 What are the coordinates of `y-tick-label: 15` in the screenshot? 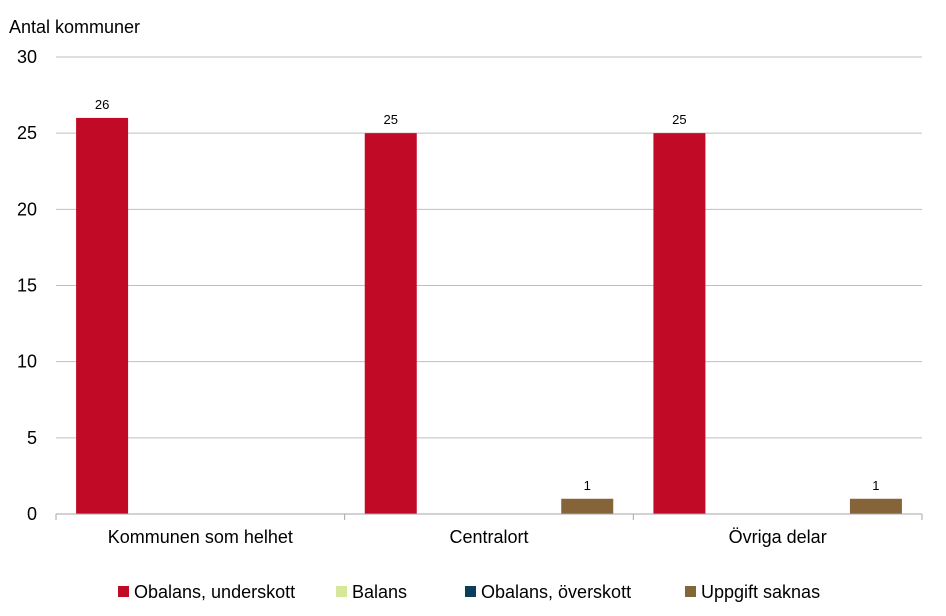 It's located at (27, 286).